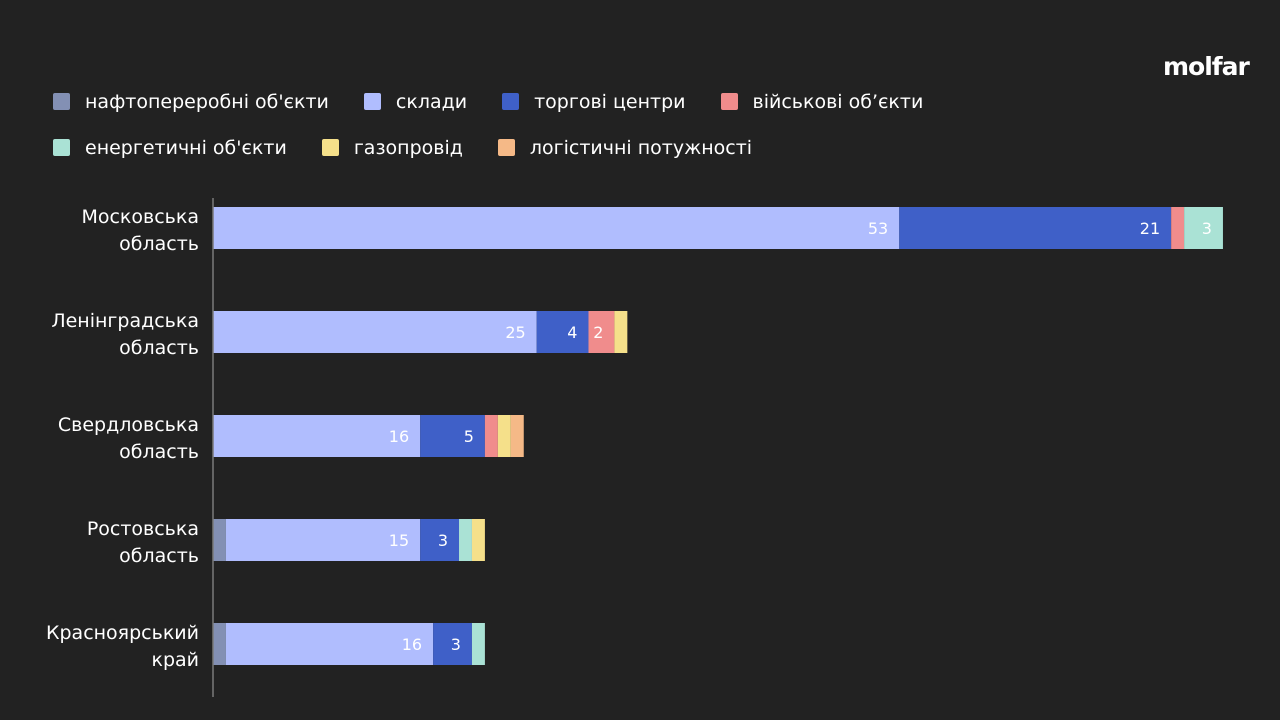  I want to click on category-label: Свердловська область, so click(128, 438).